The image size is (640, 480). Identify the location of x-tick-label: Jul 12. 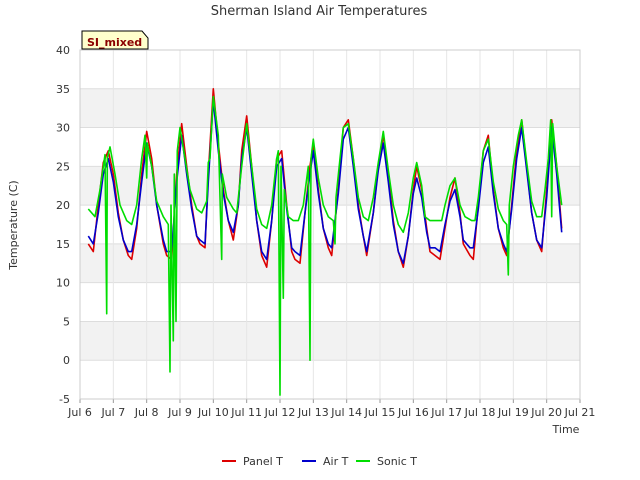
(280, 412).